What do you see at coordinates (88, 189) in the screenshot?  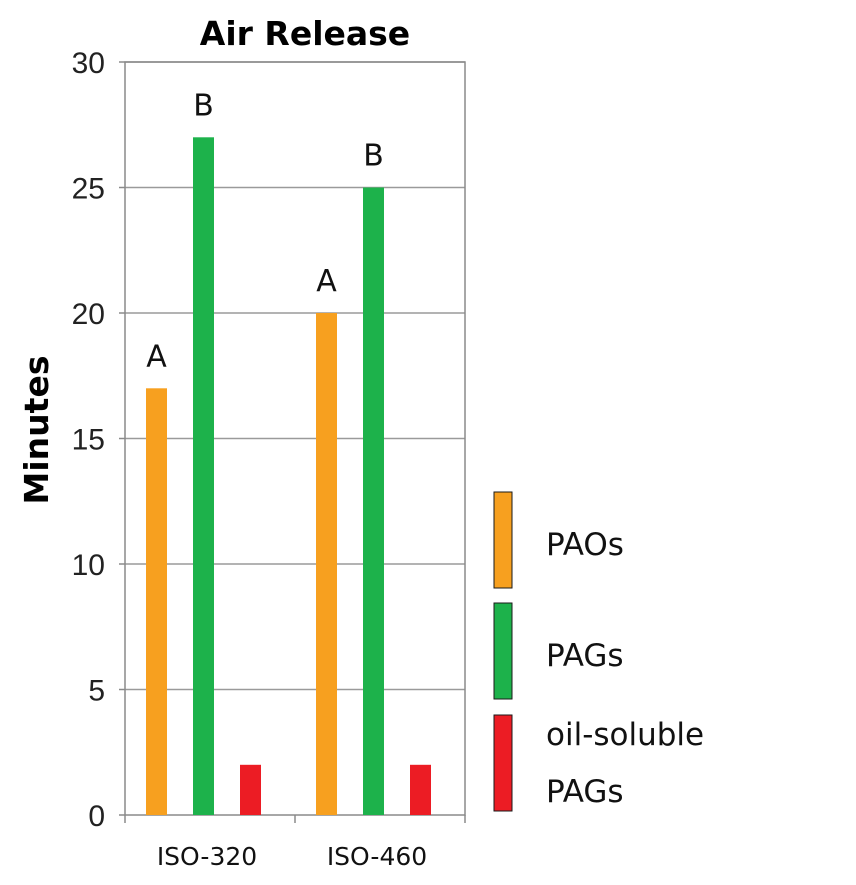 I see `y-tick-label: 25` at bounding box center [88, 189].